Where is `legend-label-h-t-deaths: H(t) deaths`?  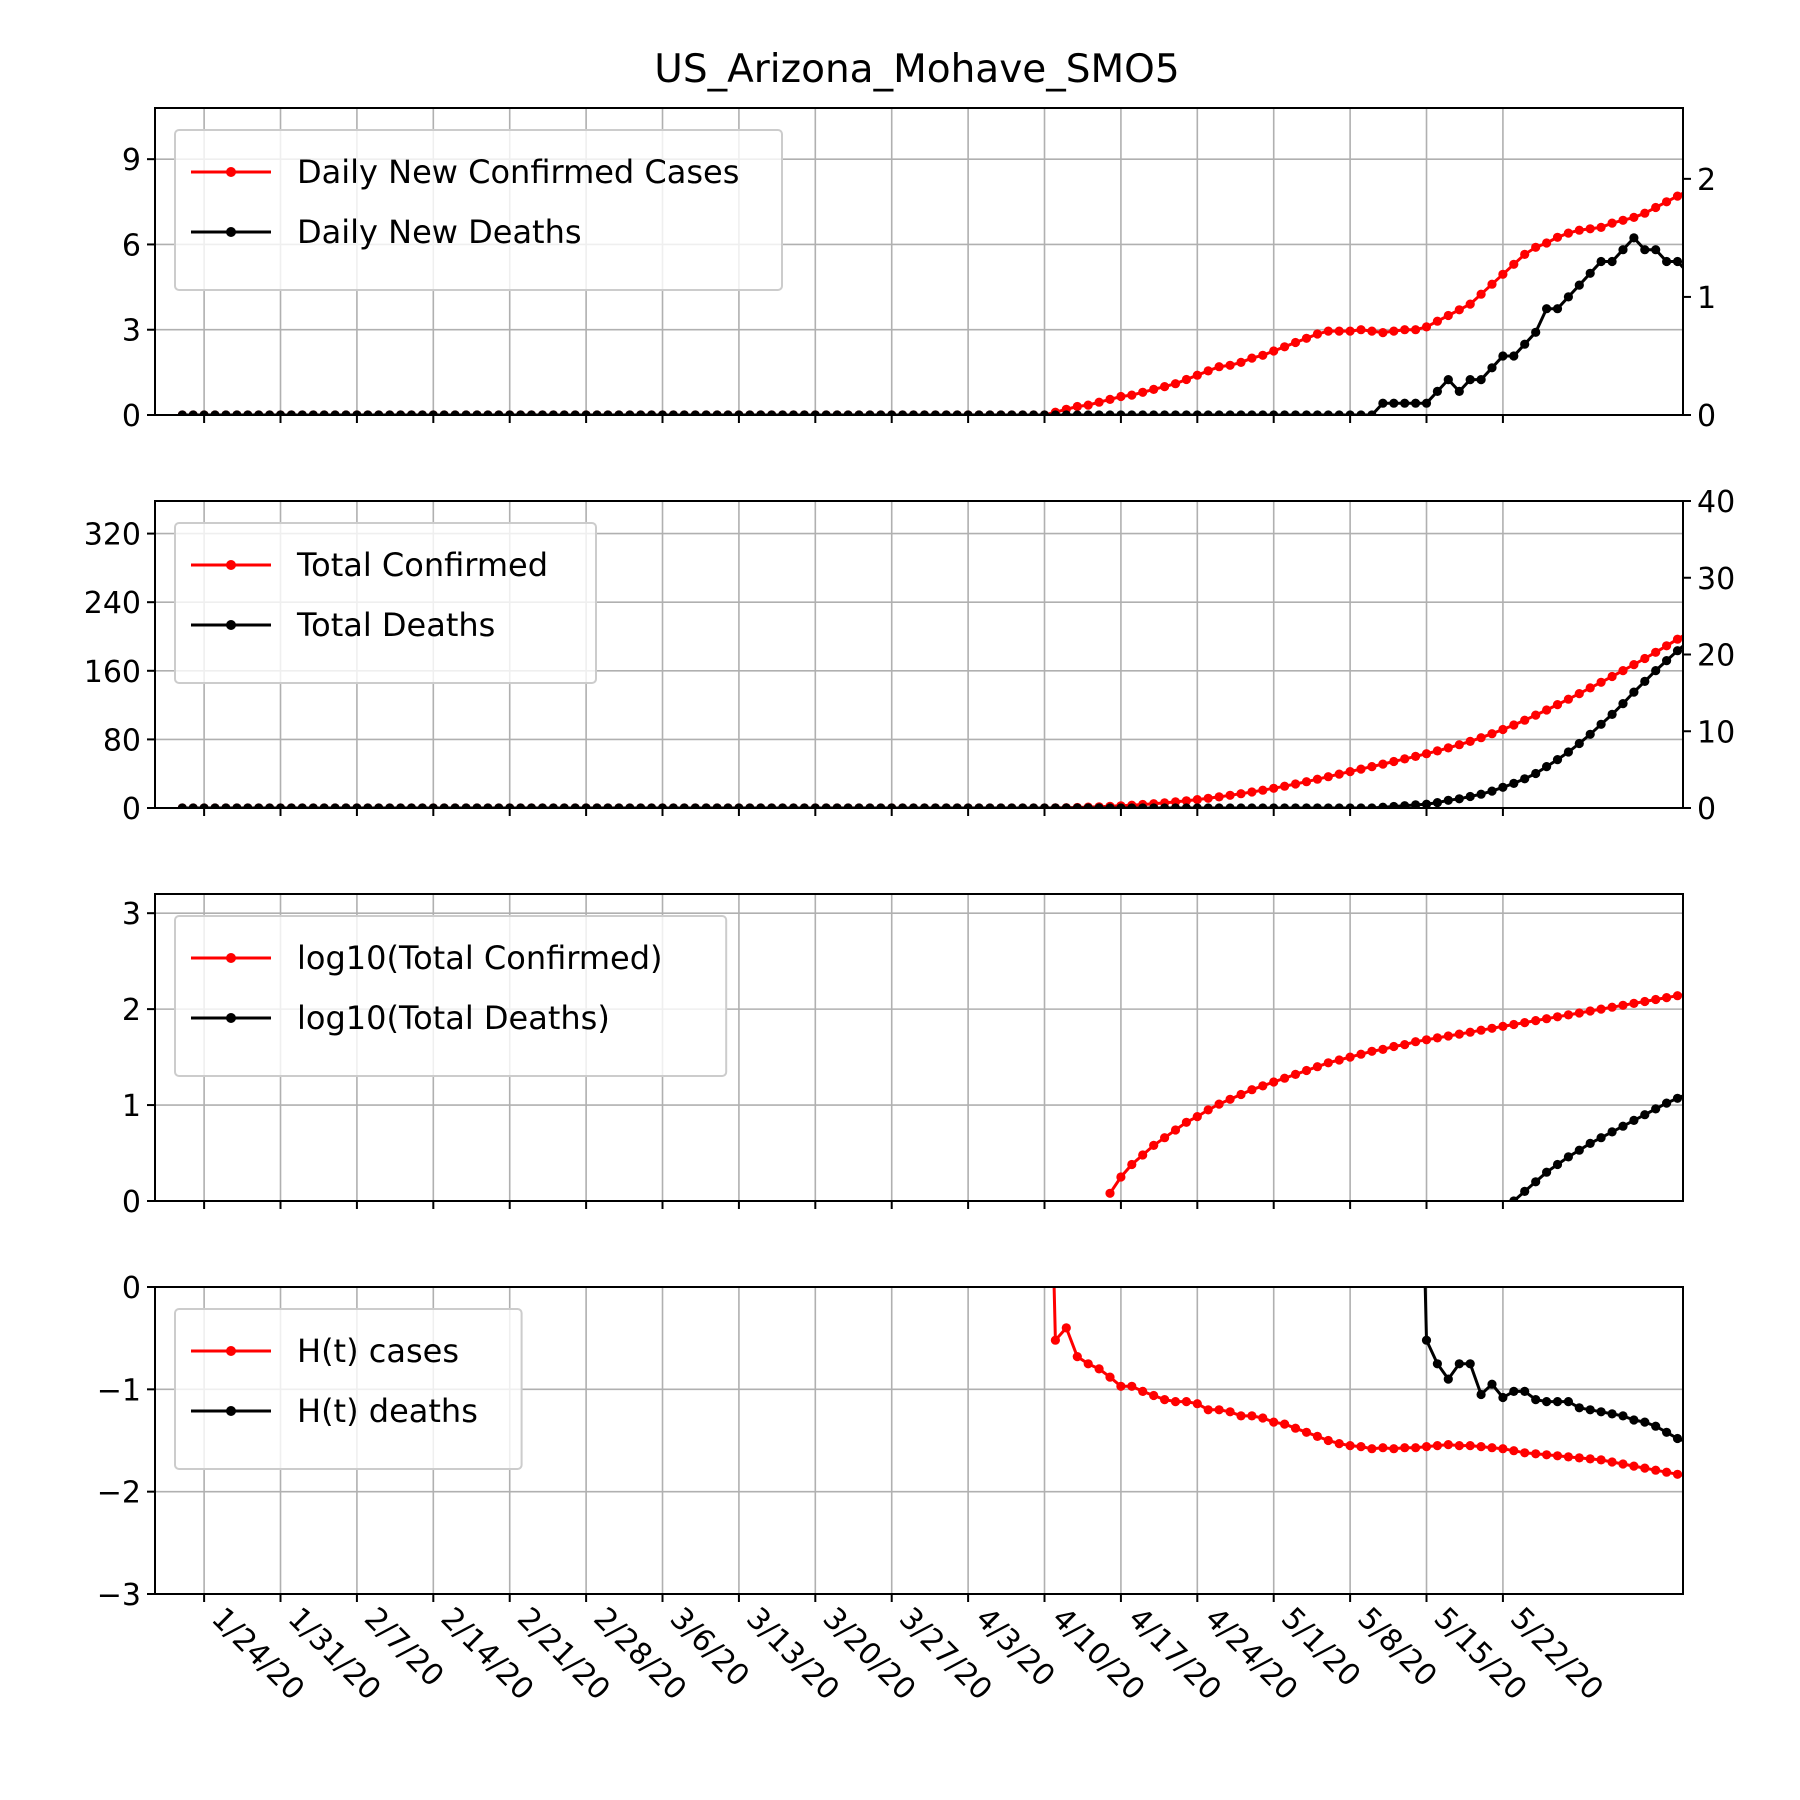 legend-label-h-t-deaths: H(t) deaths is located at coordinates (387, 1411).